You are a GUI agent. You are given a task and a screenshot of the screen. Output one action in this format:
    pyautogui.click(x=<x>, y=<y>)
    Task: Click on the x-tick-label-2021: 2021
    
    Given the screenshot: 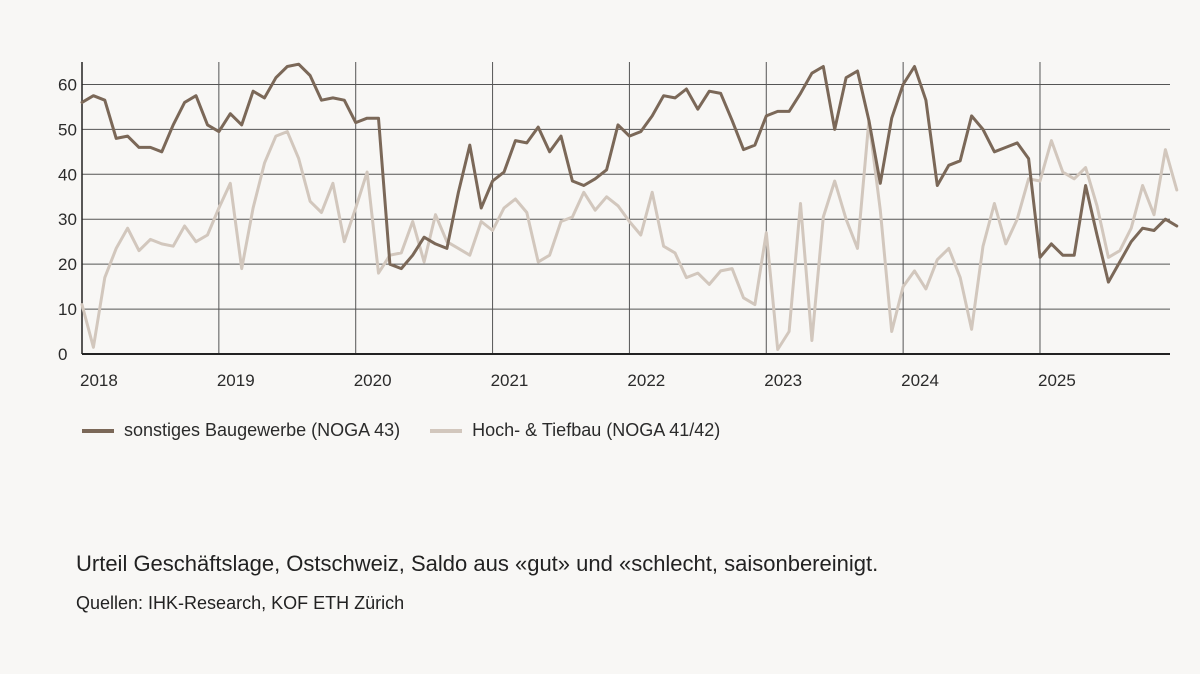 What is the action you would take?
    pyautogui.click(x=510, y=380)
    